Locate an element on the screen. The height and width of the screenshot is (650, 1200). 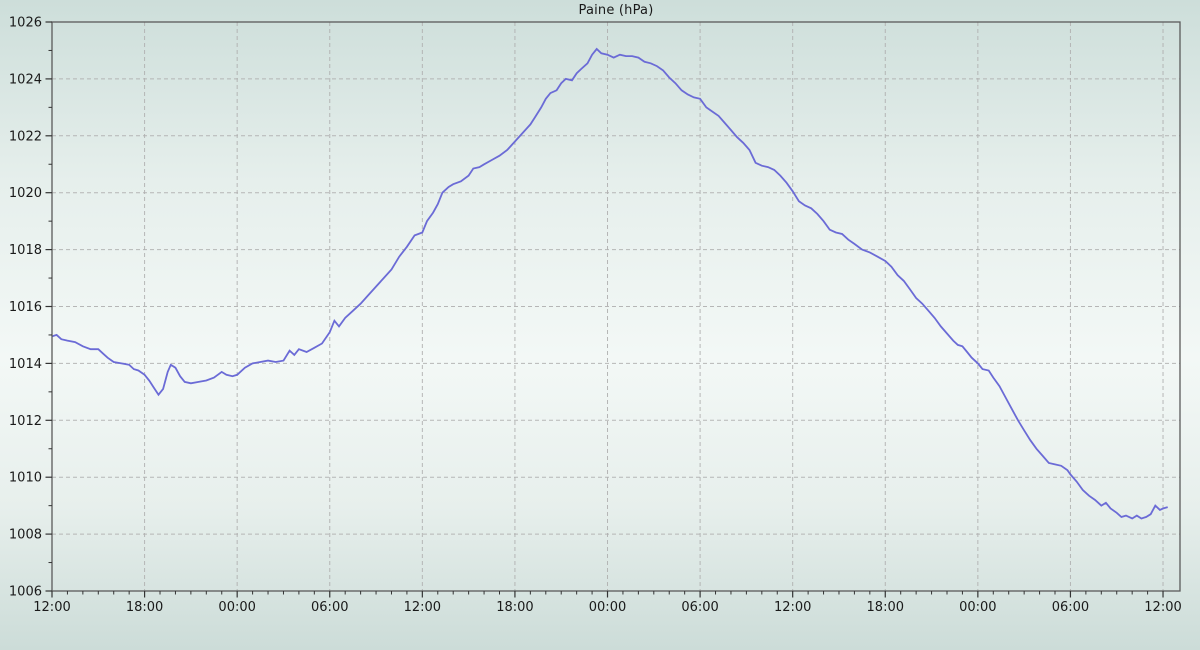
chart-title: Paine (hPa) is located at coordinates (616, 10).